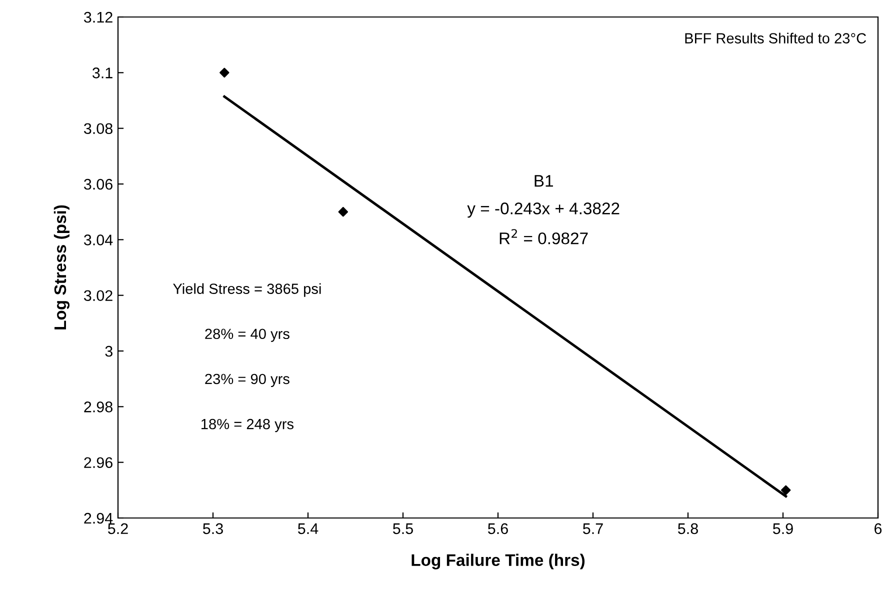 The image size is (886, 598). What do you see at coordinates (498, 562) in the screenshot?
I see `x-axis-title: Log Failure Time (hrs)` at bounding box center [498, 562].